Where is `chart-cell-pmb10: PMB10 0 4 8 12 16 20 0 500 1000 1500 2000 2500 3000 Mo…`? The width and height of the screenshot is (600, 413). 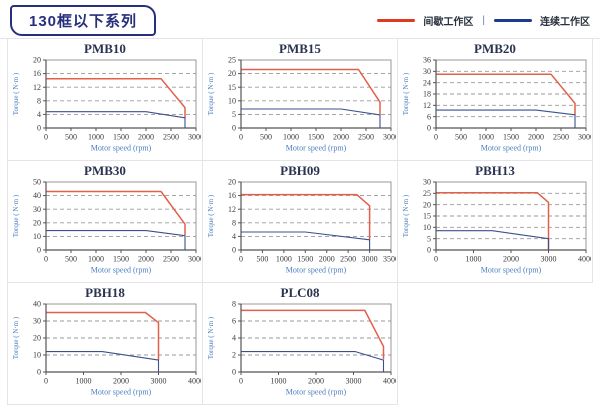
chart-cell-pmb10: PMB10 0 4 8 12 16 20 0 500 1000 1500 2000 2500 3000 Mo… is located at coordinates (105, 100).